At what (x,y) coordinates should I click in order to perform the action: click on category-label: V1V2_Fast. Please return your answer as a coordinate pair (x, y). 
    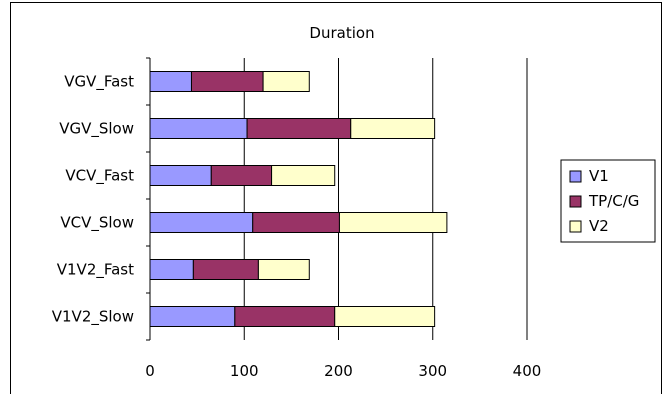
    Looking at the image, I should click on (95, 270).